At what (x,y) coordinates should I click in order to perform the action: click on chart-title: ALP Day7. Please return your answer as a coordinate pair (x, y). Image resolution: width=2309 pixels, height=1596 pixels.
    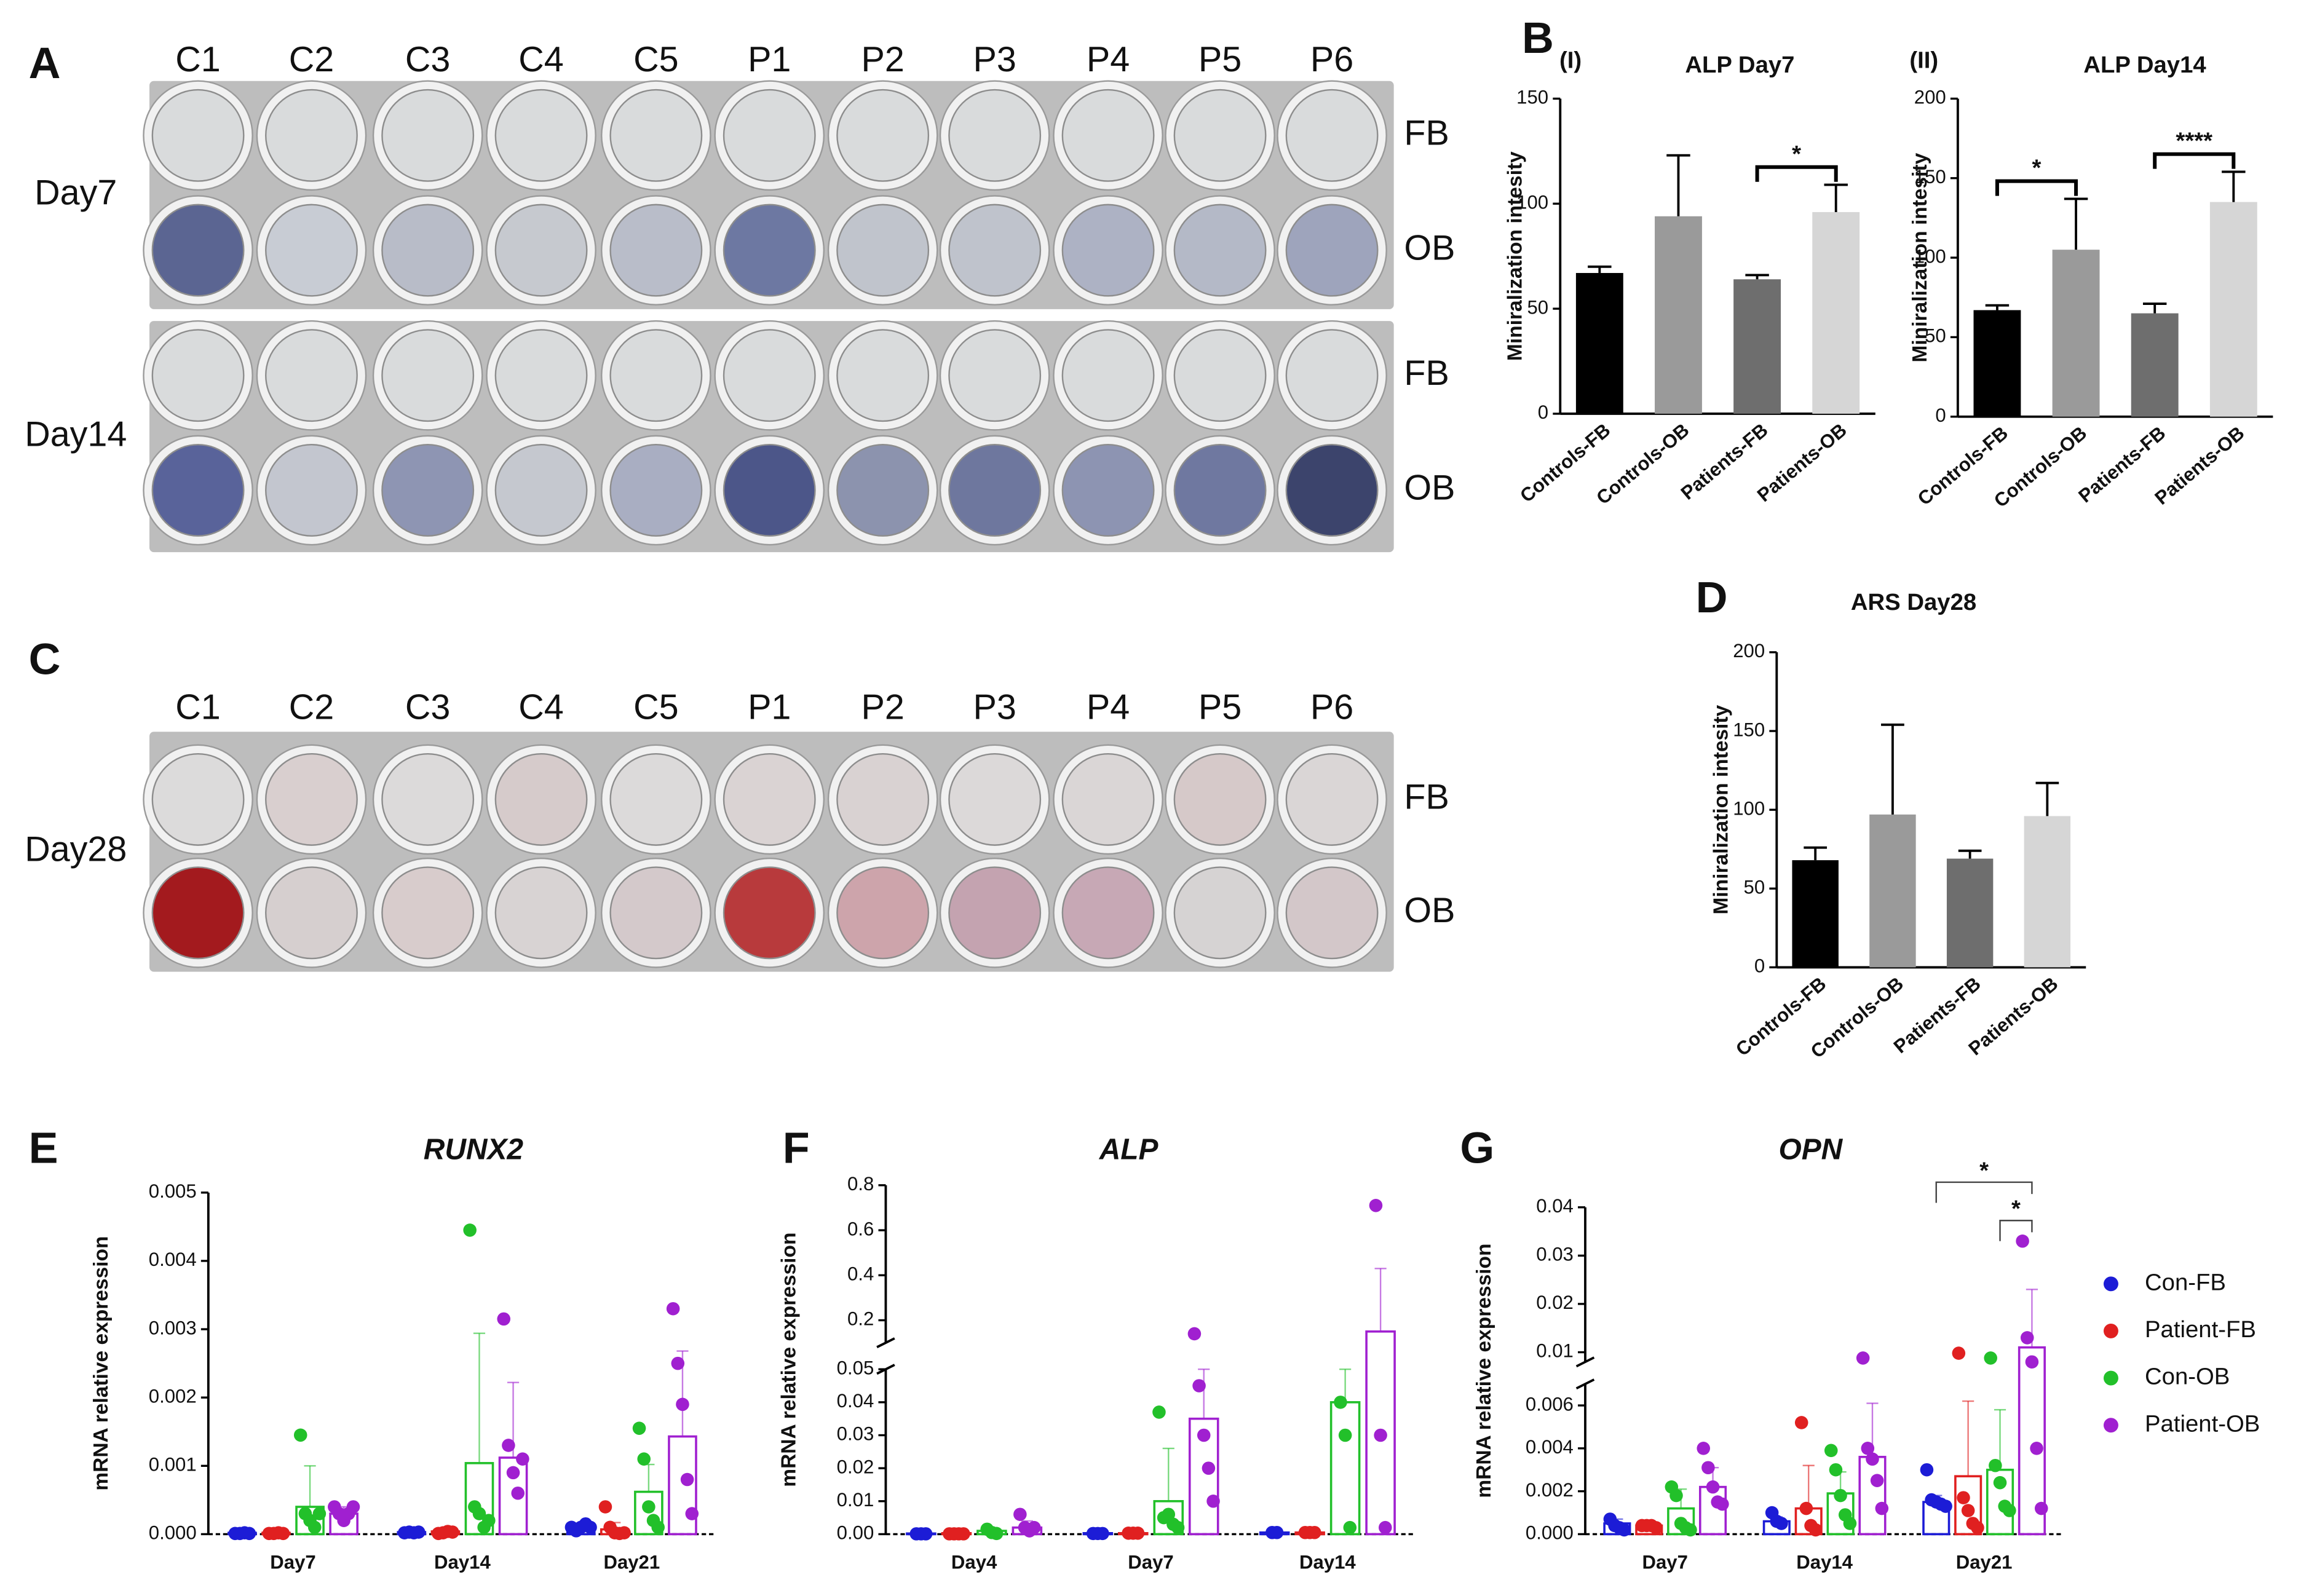
    Looking at the image, I should click on (1739, 65).